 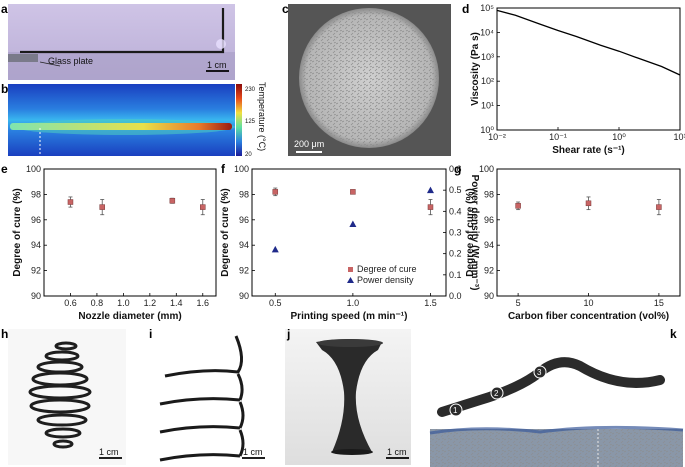 What do you see at coordinates (430, 303) in the screenshot?
I see `x-tick-label: 1.5` at bounding box center [430, 303].